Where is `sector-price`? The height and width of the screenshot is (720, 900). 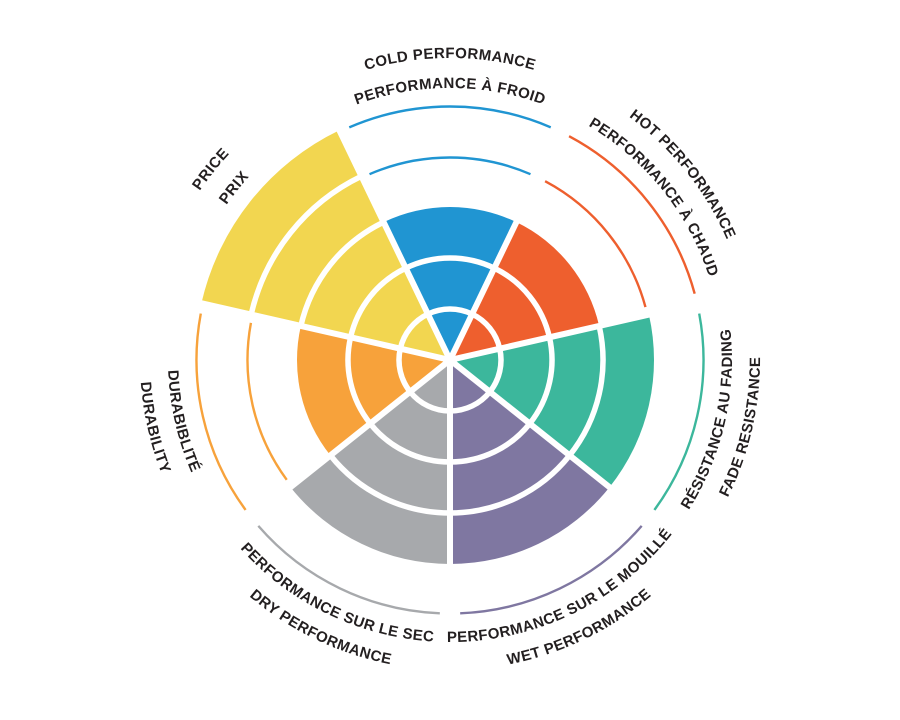
sector-price is located at coordinates (325, 245).